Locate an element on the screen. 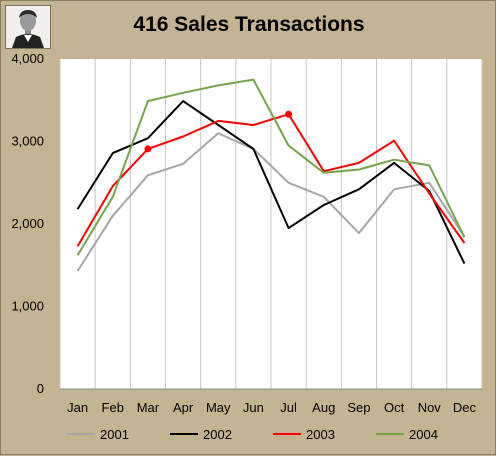  x-tick-label: Aug is located at coordinates (323, 407).